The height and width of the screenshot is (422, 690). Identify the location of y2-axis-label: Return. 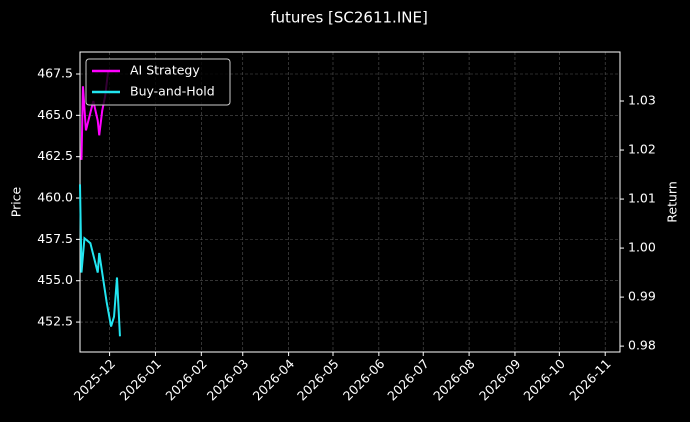
(672, 201).